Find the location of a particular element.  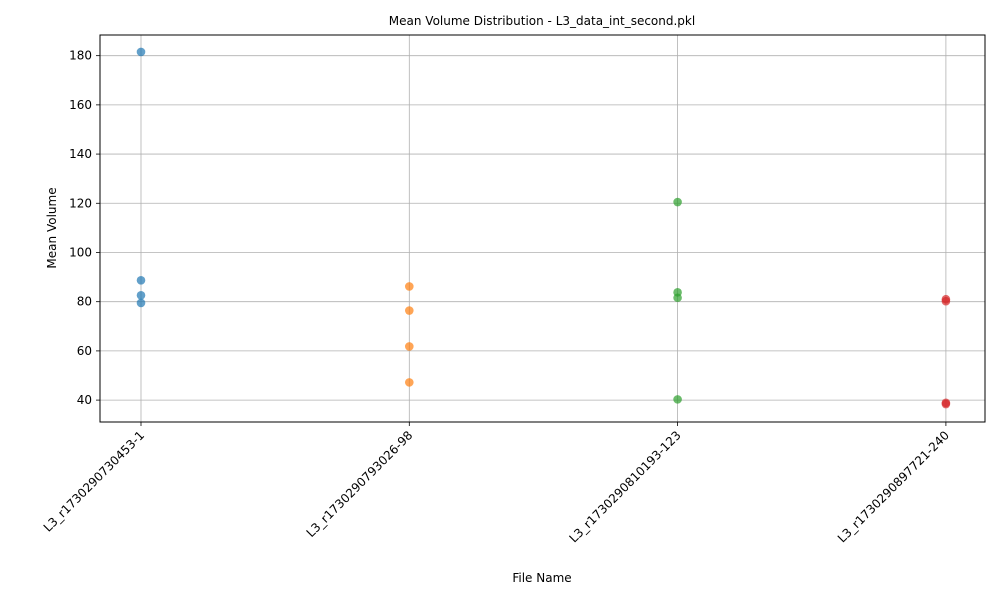

y-tick-label: 140 is located at coordinates (80, 154).